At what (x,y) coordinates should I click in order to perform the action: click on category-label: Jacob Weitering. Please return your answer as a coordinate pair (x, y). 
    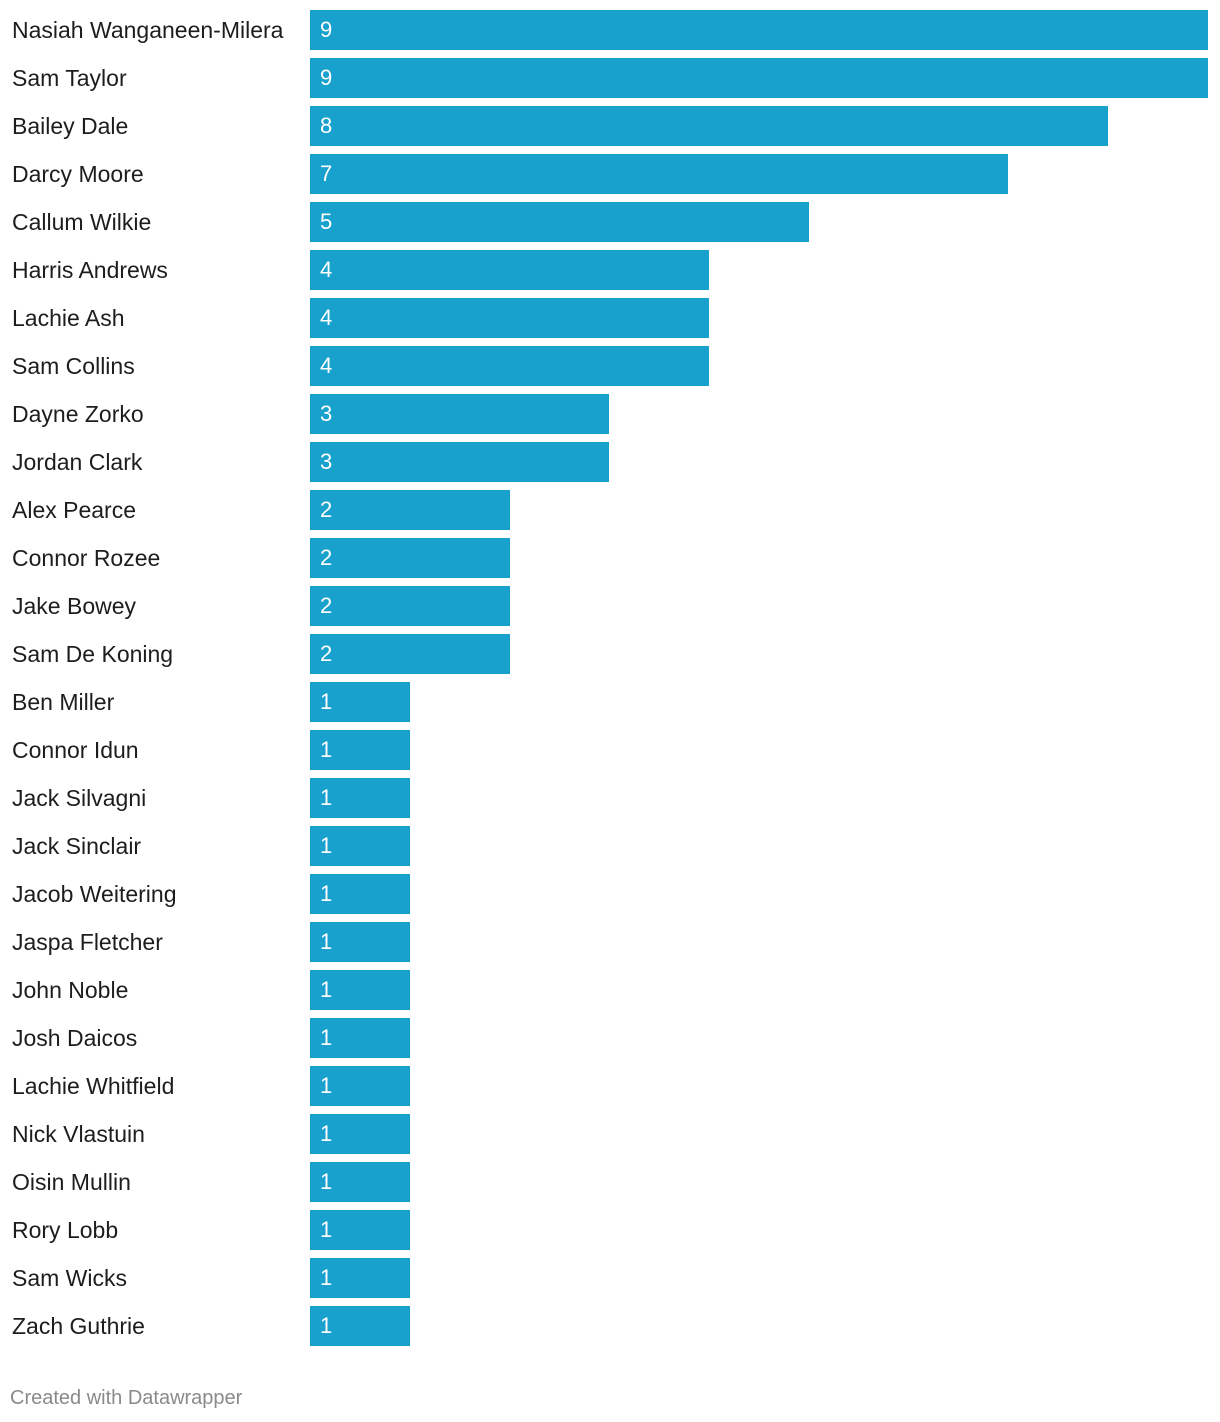
    Looking at the image, I should click on (94, 894).